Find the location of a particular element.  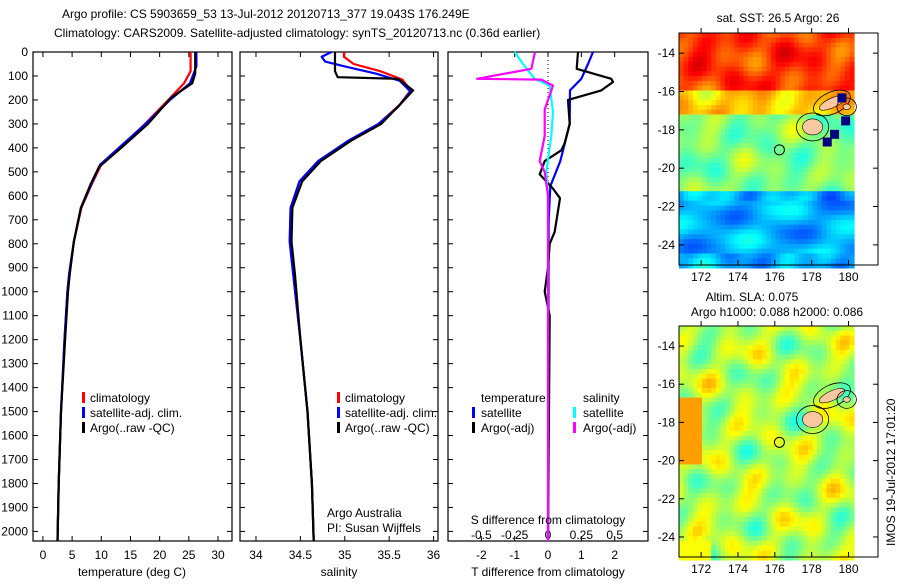

lon-tick-label: 176 is located at coordinates (775, 569).